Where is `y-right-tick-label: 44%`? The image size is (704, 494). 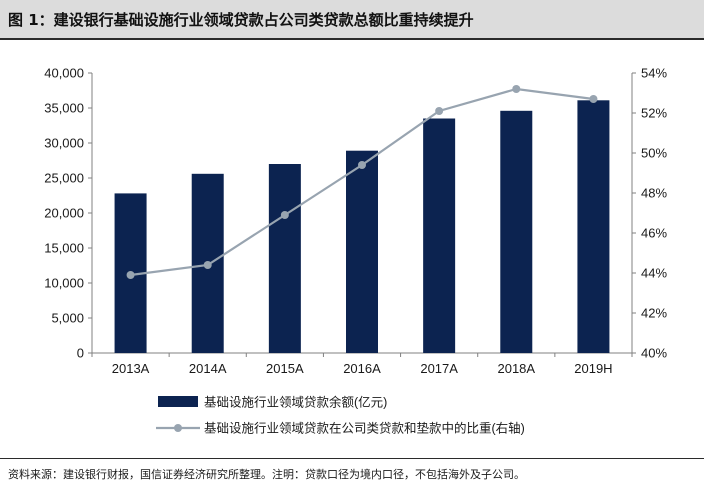 y-right-tick-label: 44% is located at coordinates (654, 273).